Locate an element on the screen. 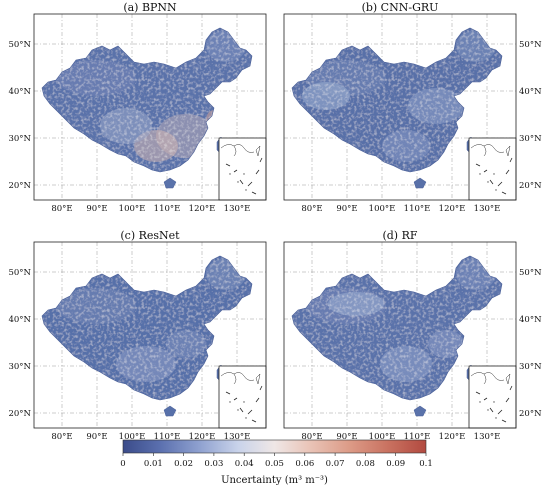  colorbar-tick-label: 0.06 is located at coordinates (304, 464).